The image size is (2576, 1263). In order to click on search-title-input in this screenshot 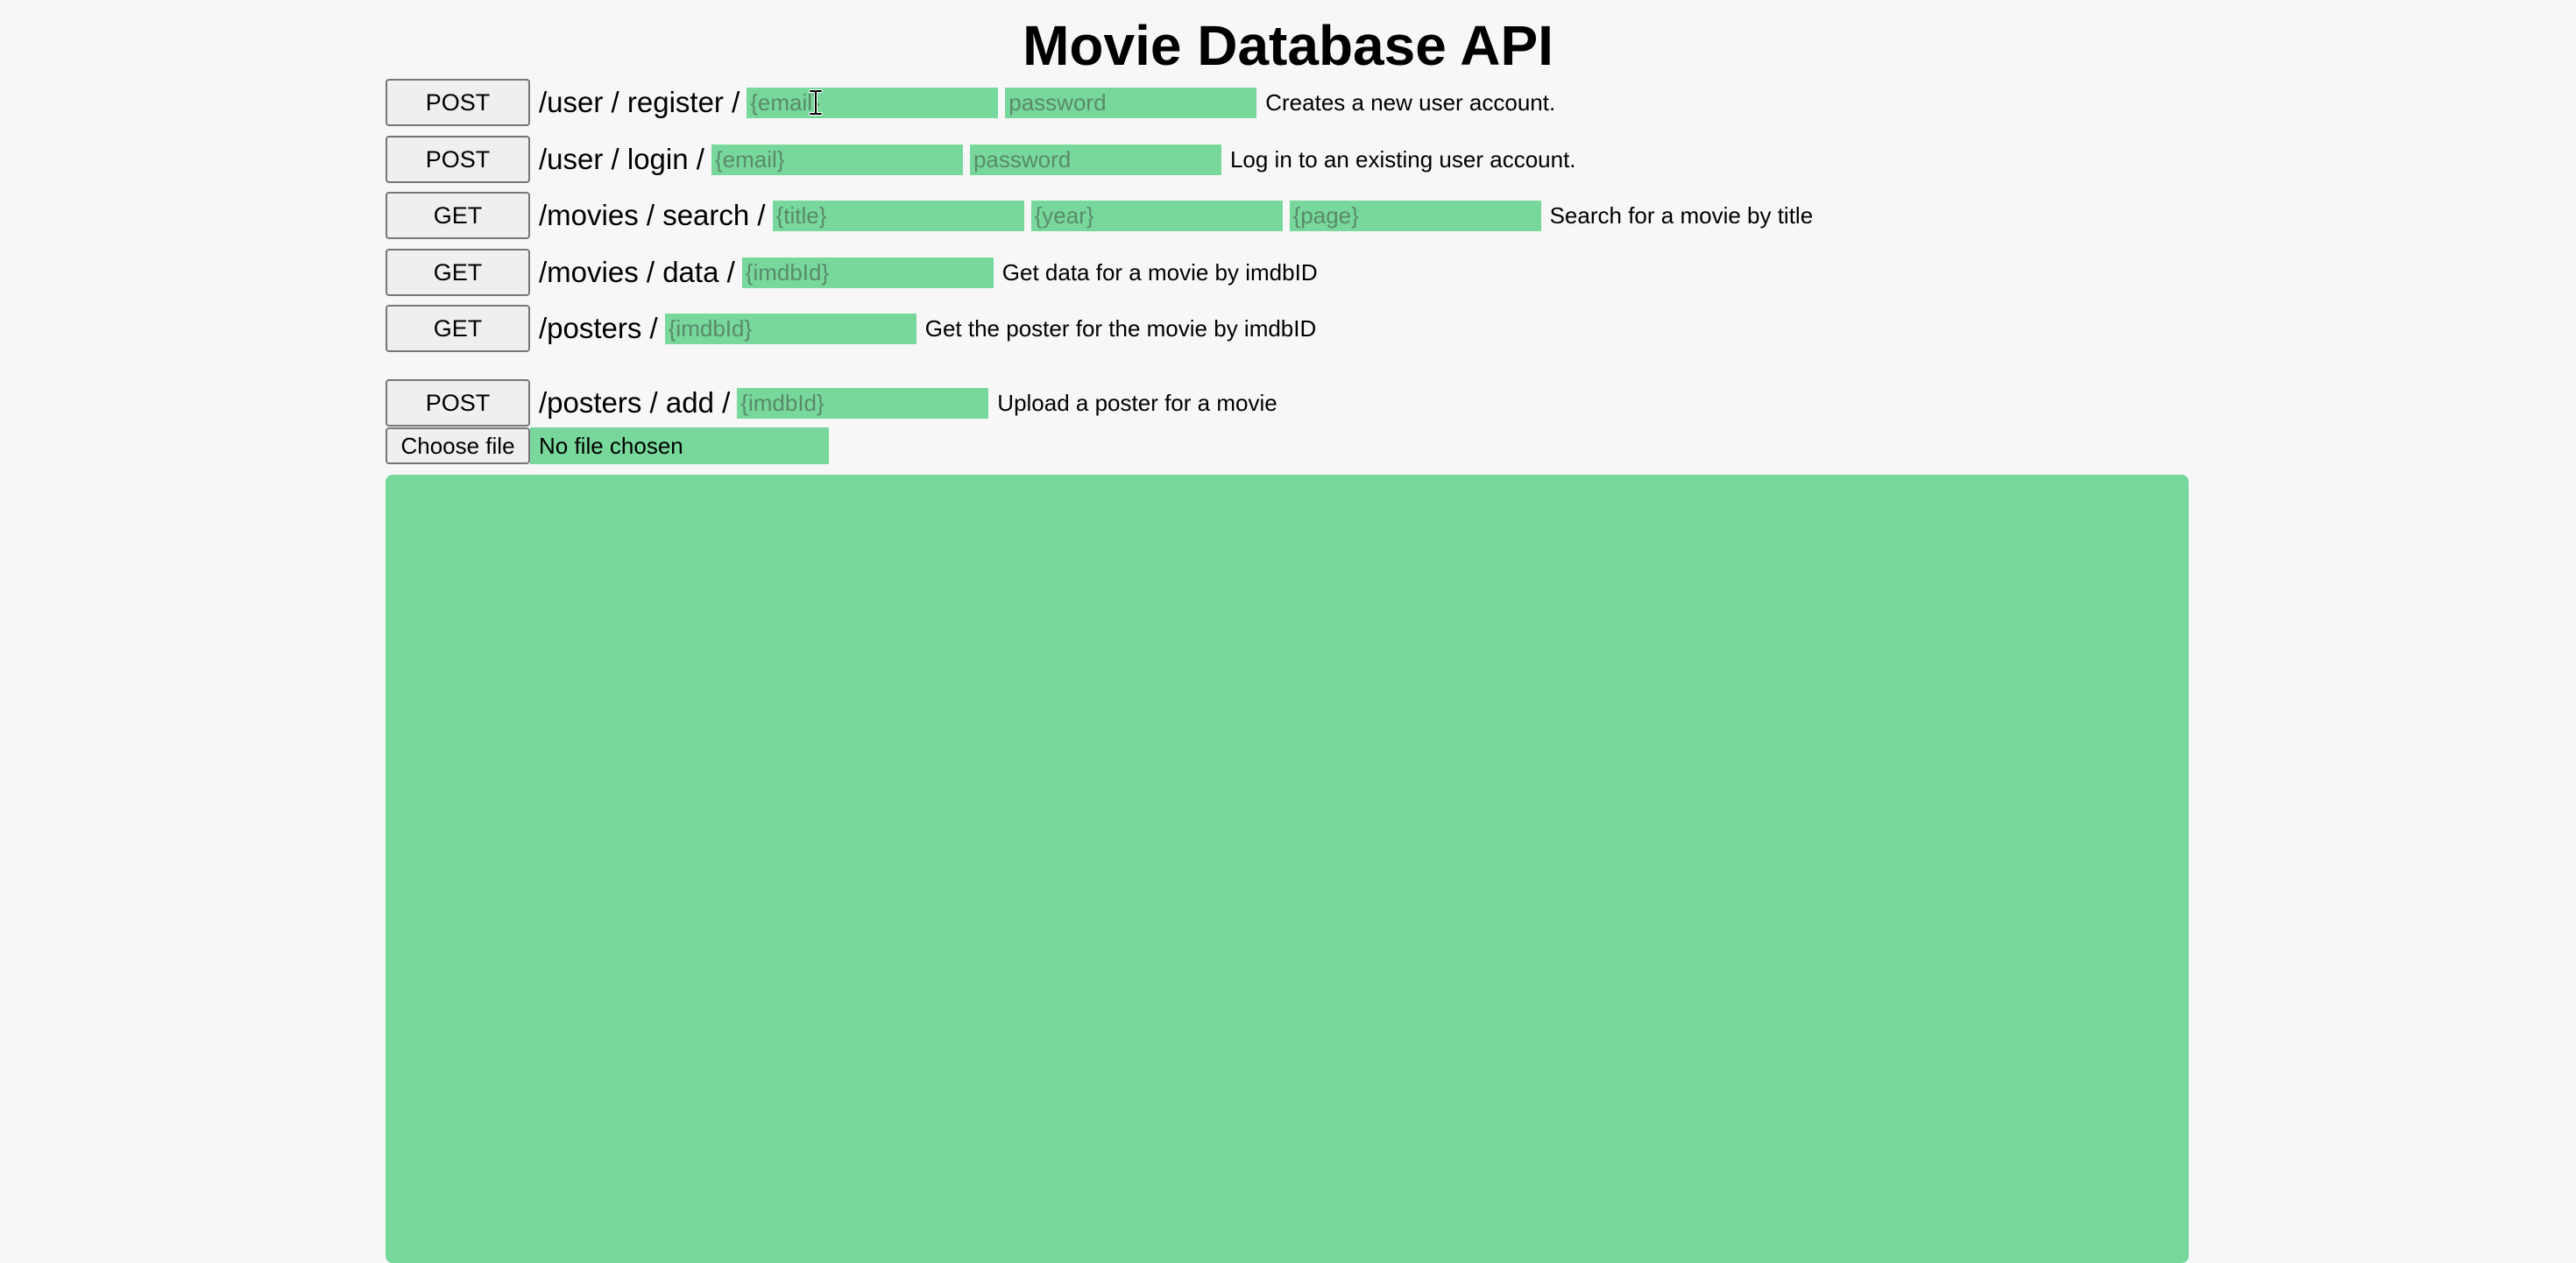, I will do `click(898, 216)`.